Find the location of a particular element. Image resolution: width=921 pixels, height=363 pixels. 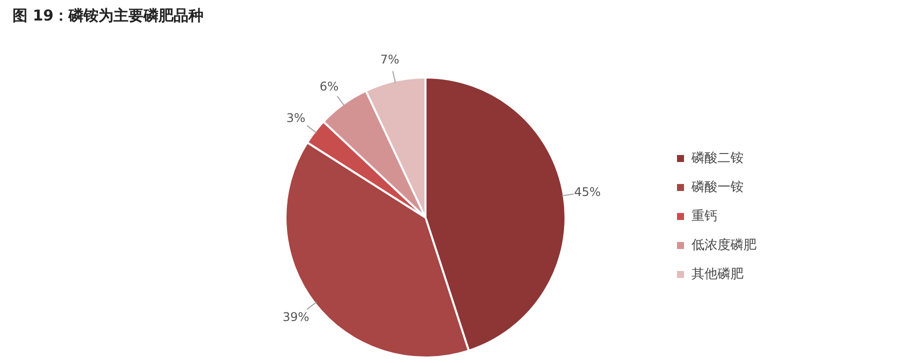

data-label: 39% is located at coordinates (296, 317).